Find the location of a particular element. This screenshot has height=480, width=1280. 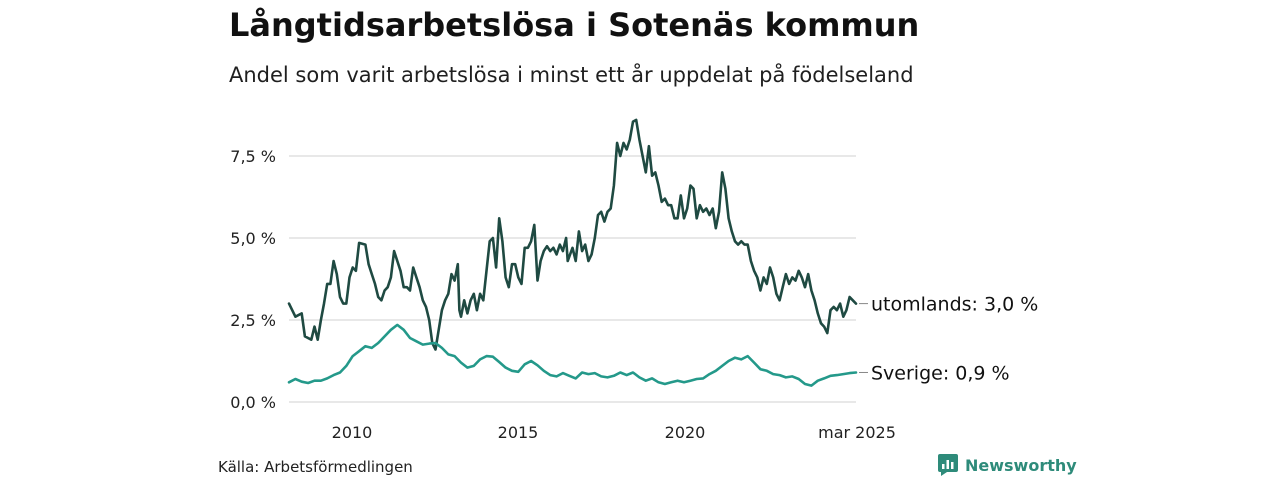

x-tick-label: 2020 is located at coordinates (685, 432).